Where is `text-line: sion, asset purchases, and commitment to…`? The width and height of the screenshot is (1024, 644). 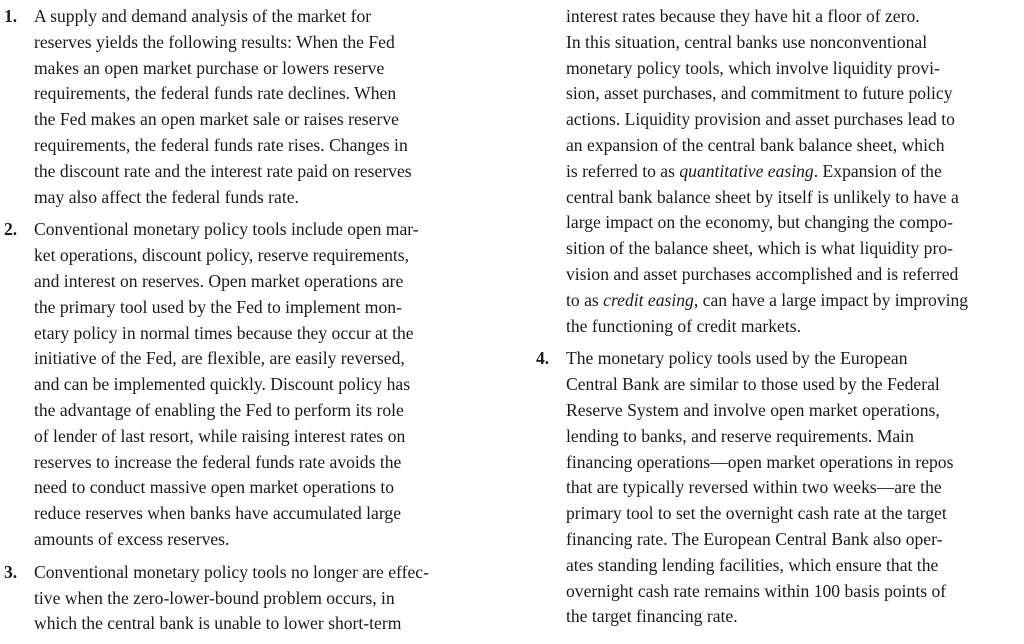
text-line: sion, asset purchases, and commitment to… is located at coordinates (759, 93).